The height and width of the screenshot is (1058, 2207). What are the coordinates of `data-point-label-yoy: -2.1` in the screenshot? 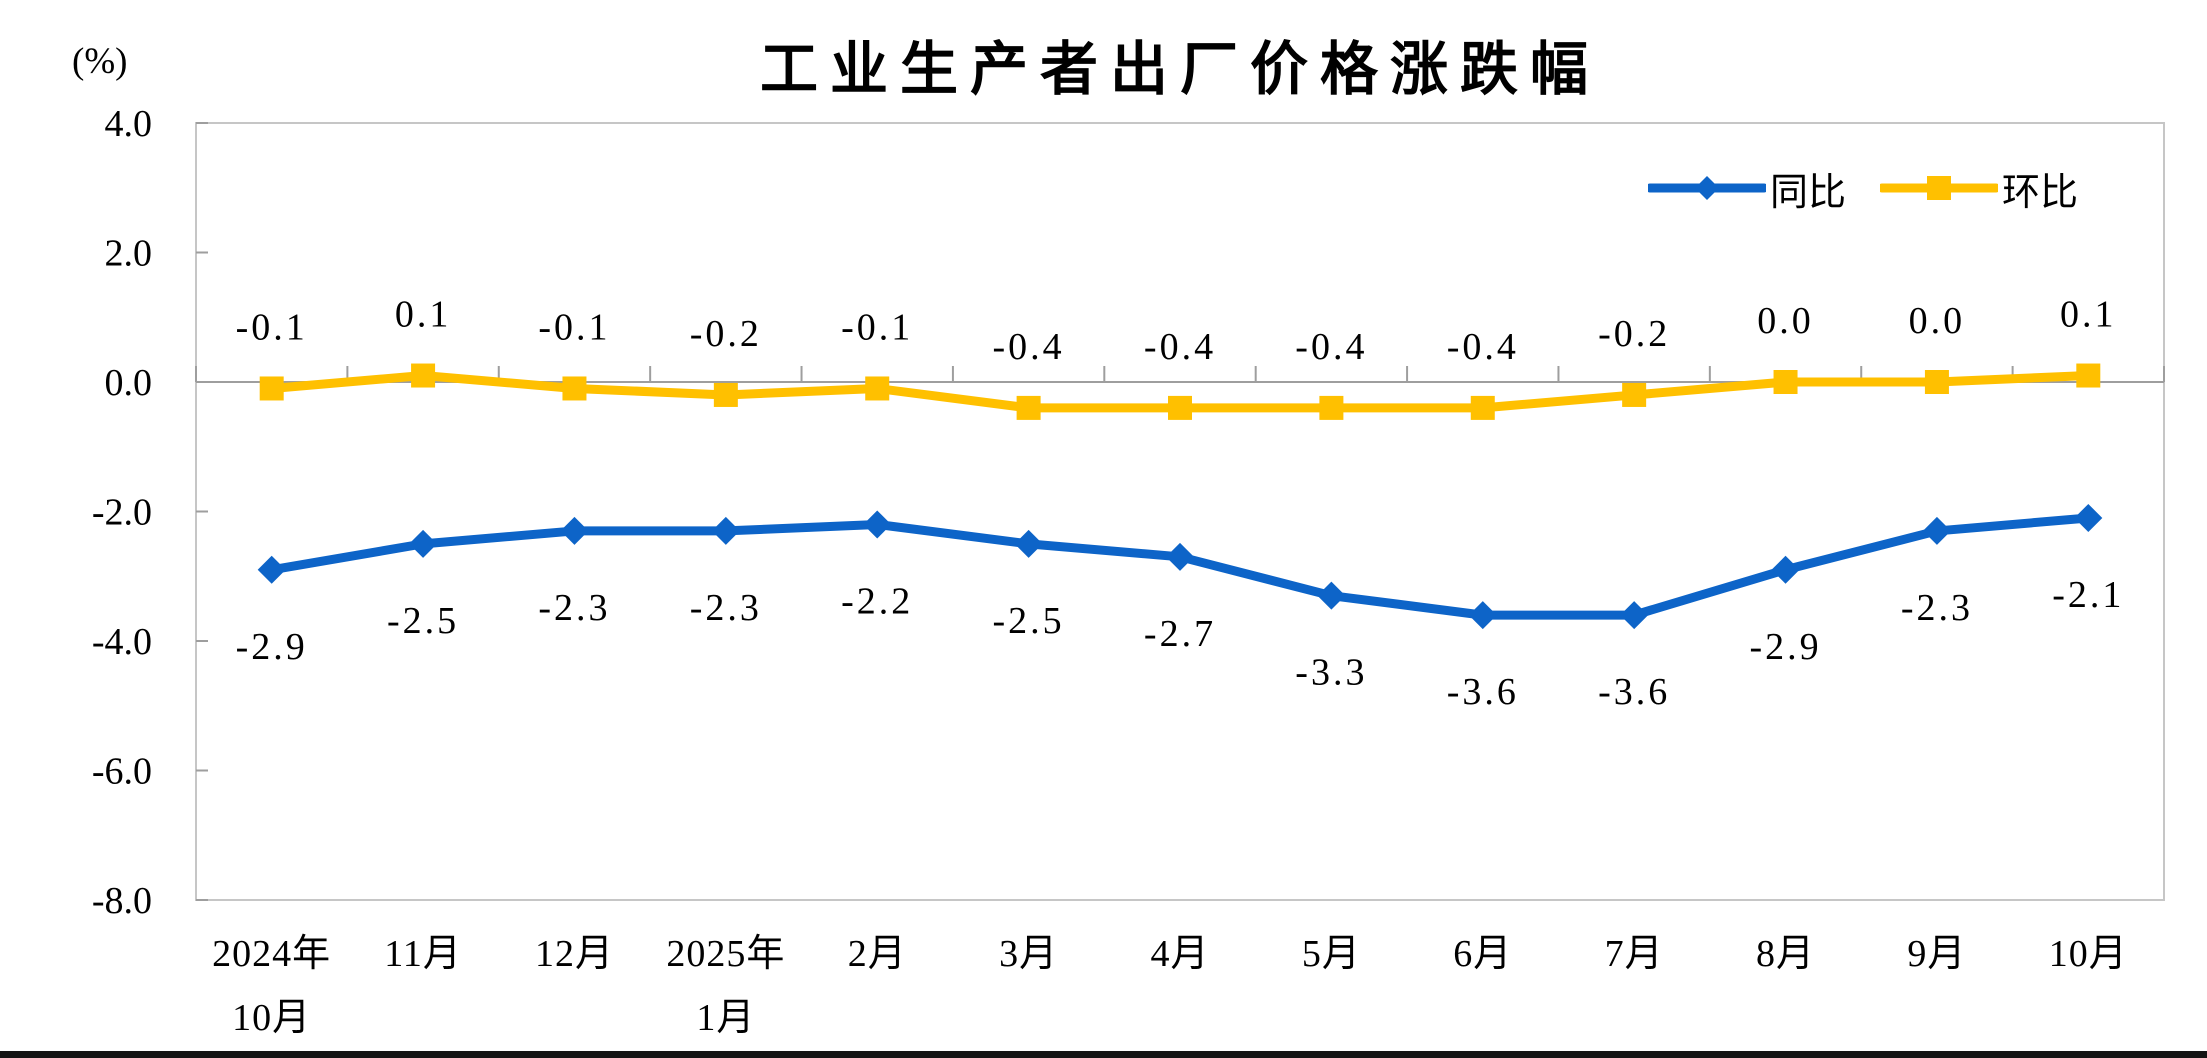 It's located at (2088, 595).